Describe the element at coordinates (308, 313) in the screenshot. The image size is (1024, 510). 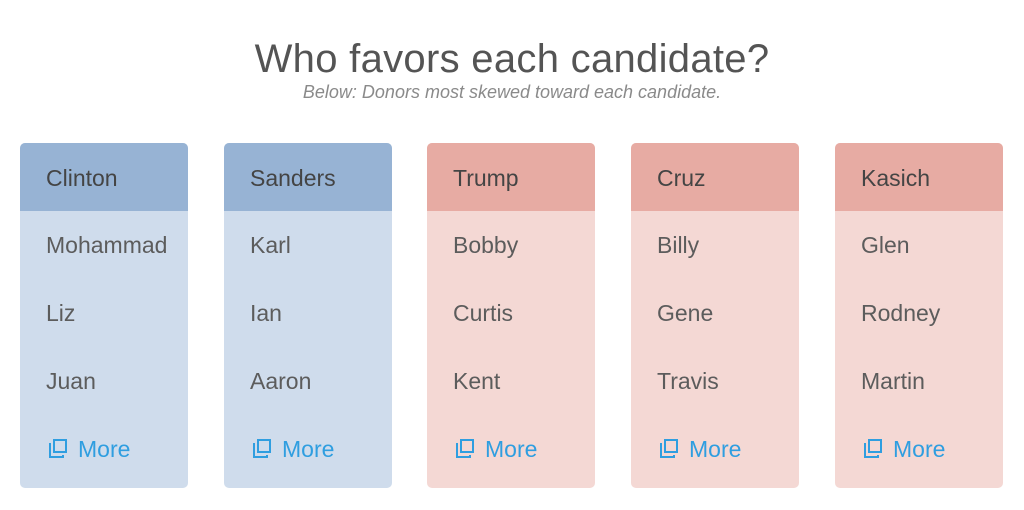
I see `donor-list: Karl Ian Aaron` at that location.